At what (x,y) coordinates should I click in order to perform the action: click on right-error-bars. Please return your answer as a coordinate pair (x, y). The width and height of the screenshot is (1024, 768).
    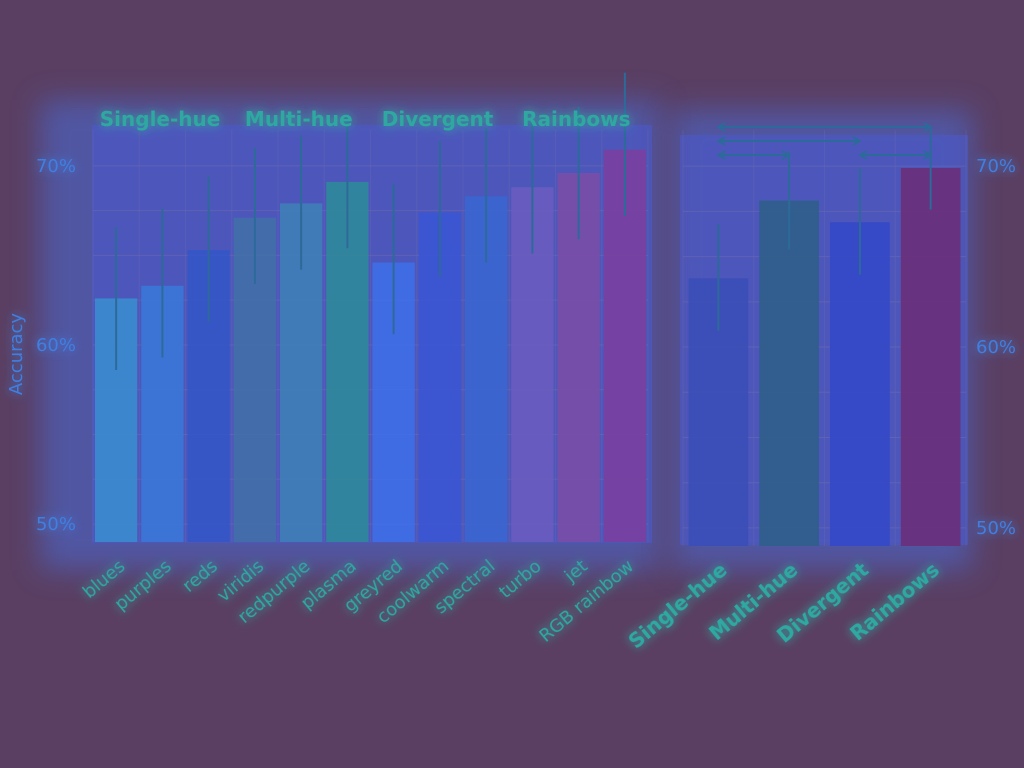
    Looking at the image, I should click on (824, 228).